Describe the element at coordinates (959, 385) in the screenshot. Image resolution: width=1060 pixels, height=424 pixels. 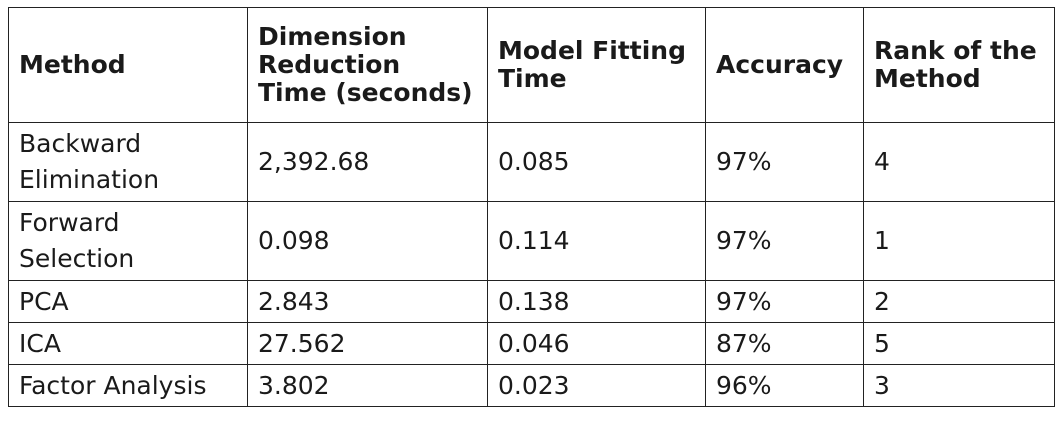
I see `cell-rank: 3` at that location.